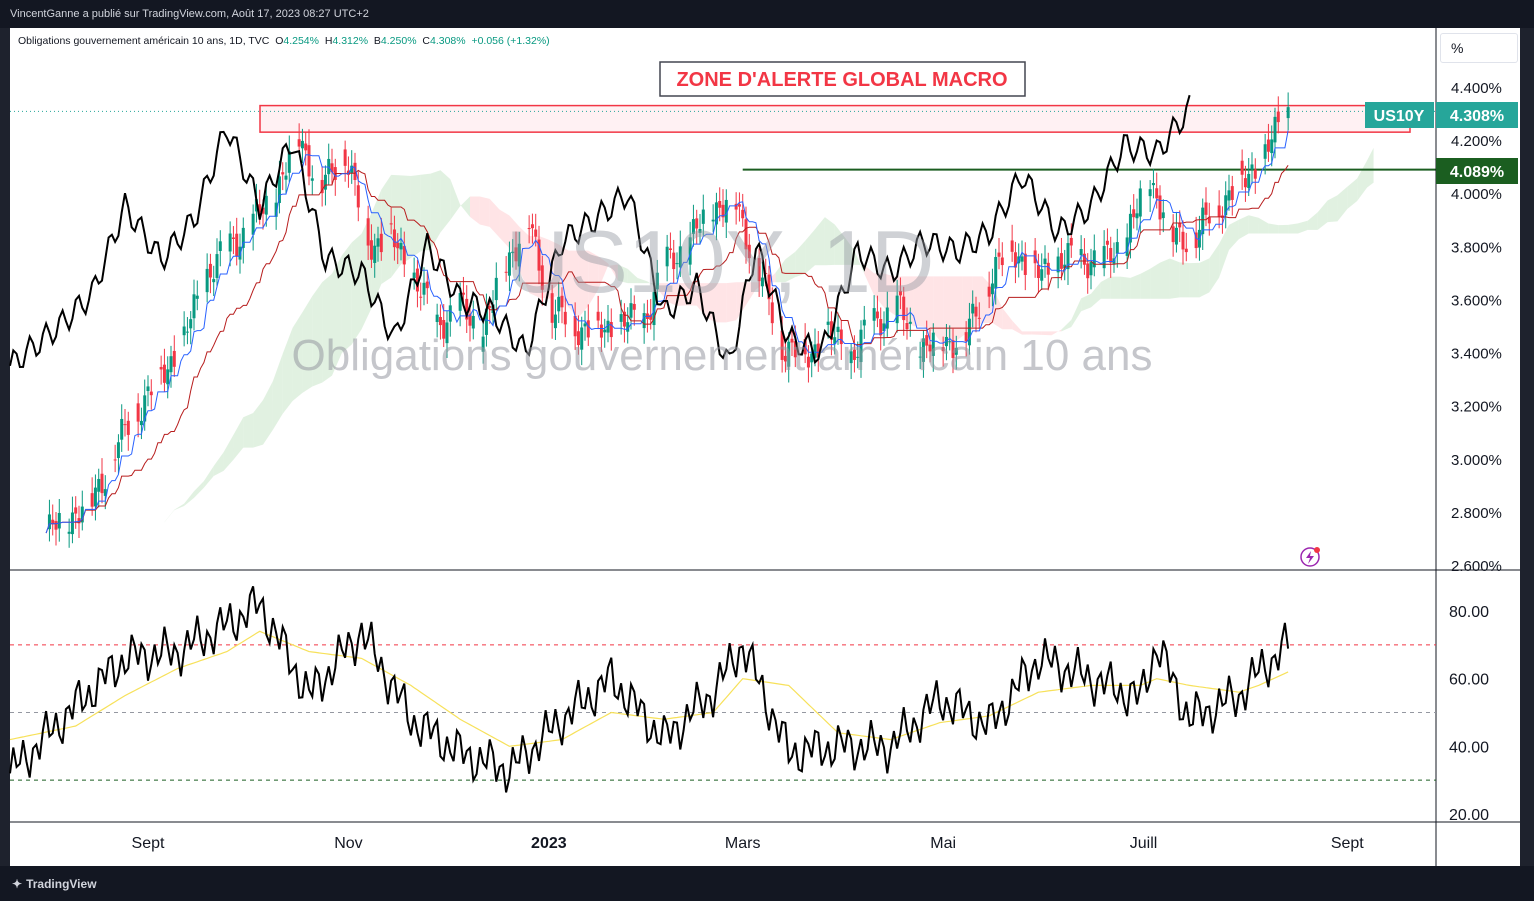  Describe the element at coordinates (426, 41) in the screenshot. I see `legend-c-label: C` at that location.